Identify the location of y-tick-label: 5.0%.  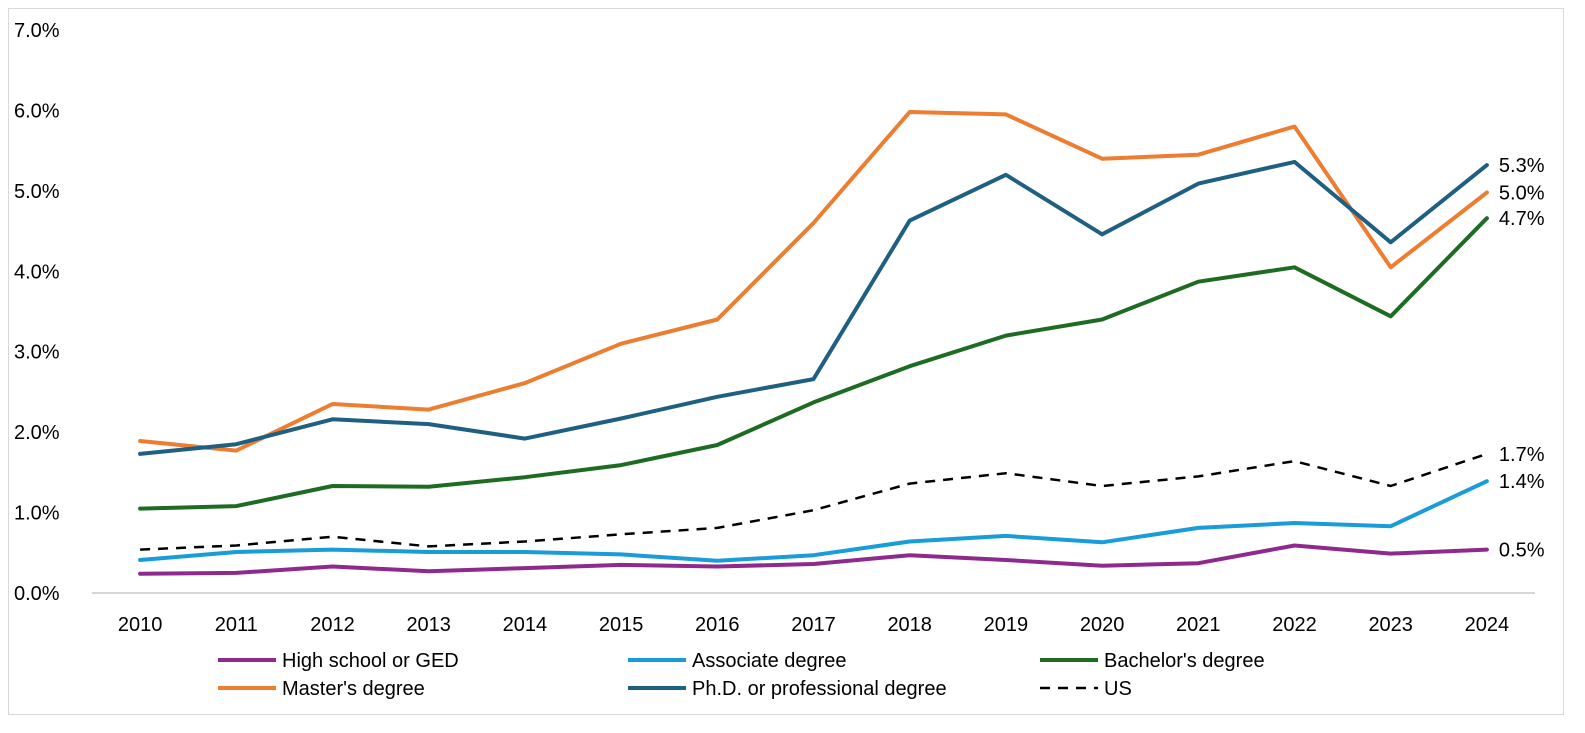
(37, 192).